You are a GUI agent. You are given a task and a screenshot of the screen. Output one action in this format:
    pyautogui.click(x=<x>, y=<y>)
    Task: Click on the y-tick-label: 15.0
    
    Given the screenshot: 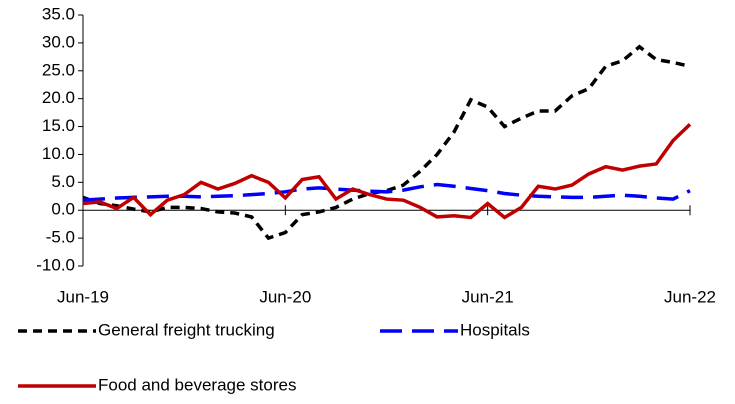 What is the action you would take?
    pyautogui.click(x=58, y=125)
    